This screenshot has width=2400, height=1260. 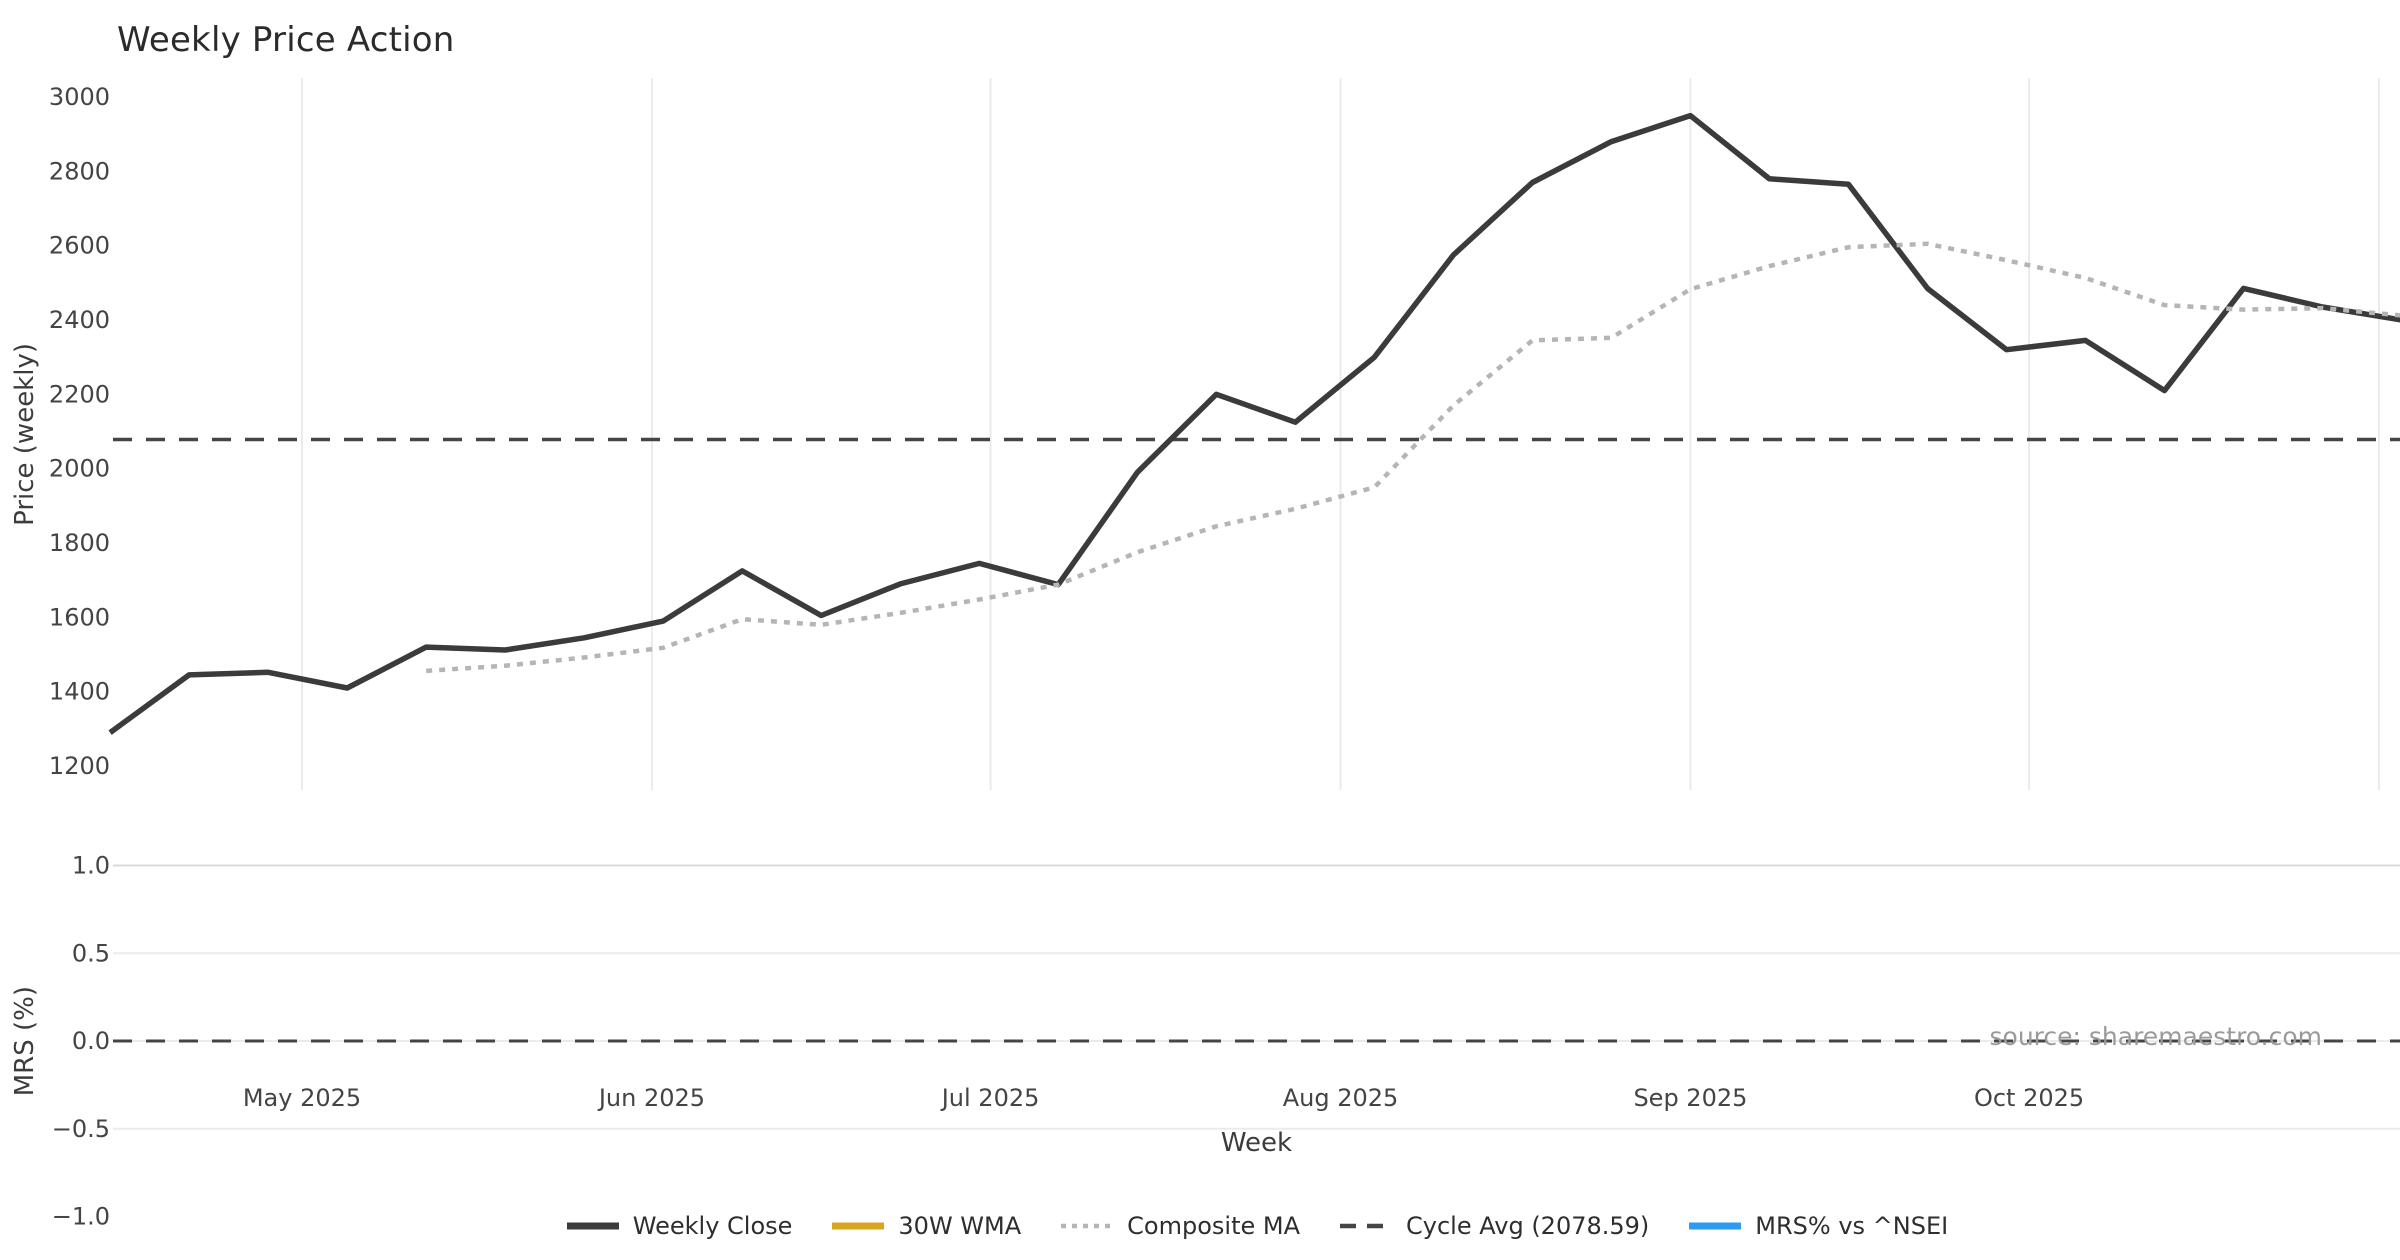 What do you see at coordinates (79, 246) in the screenshot?
I see `price-y-tick-label: 2600` at bounding box center [79, 246].